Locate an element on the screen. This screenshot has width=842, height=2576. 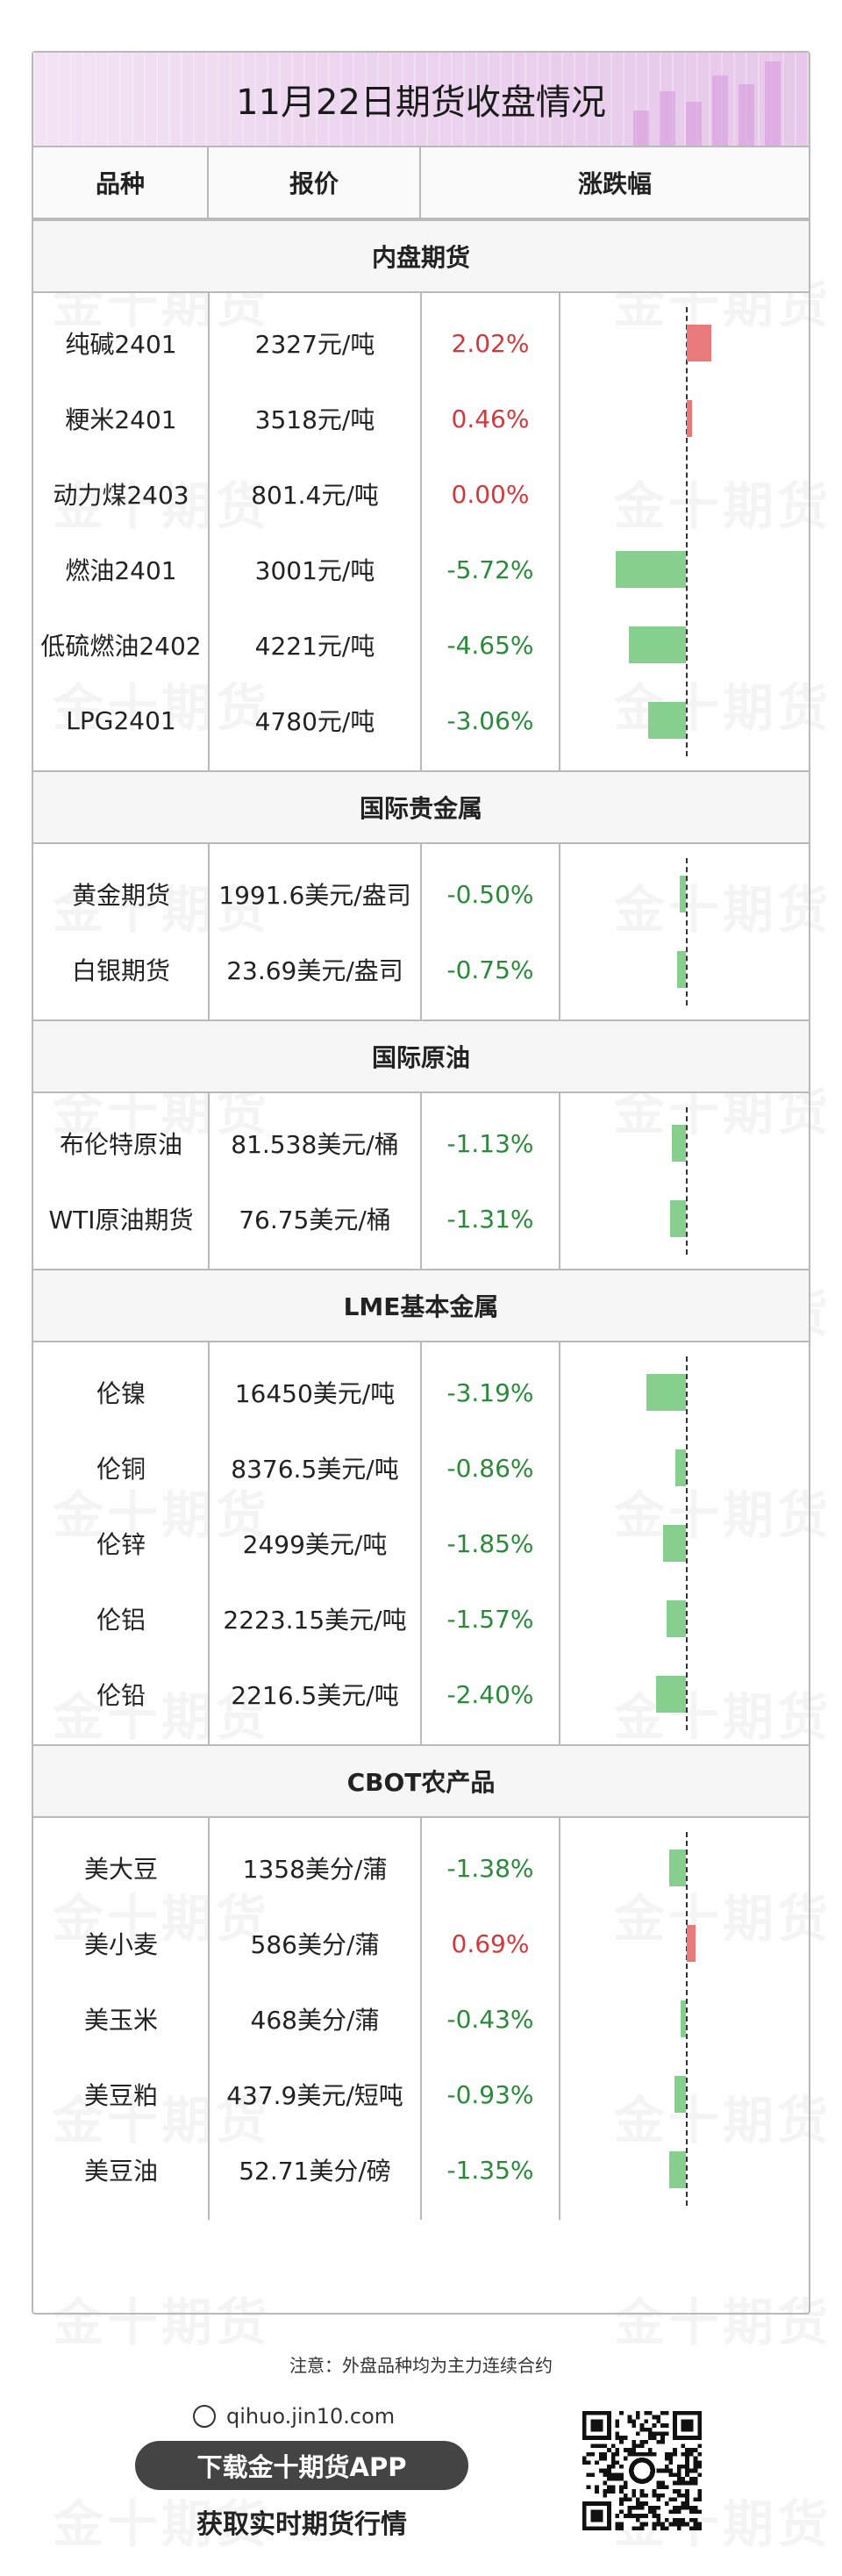
table-header: 品种 报价 涨跌幅 is located at coordinates (421, 182).